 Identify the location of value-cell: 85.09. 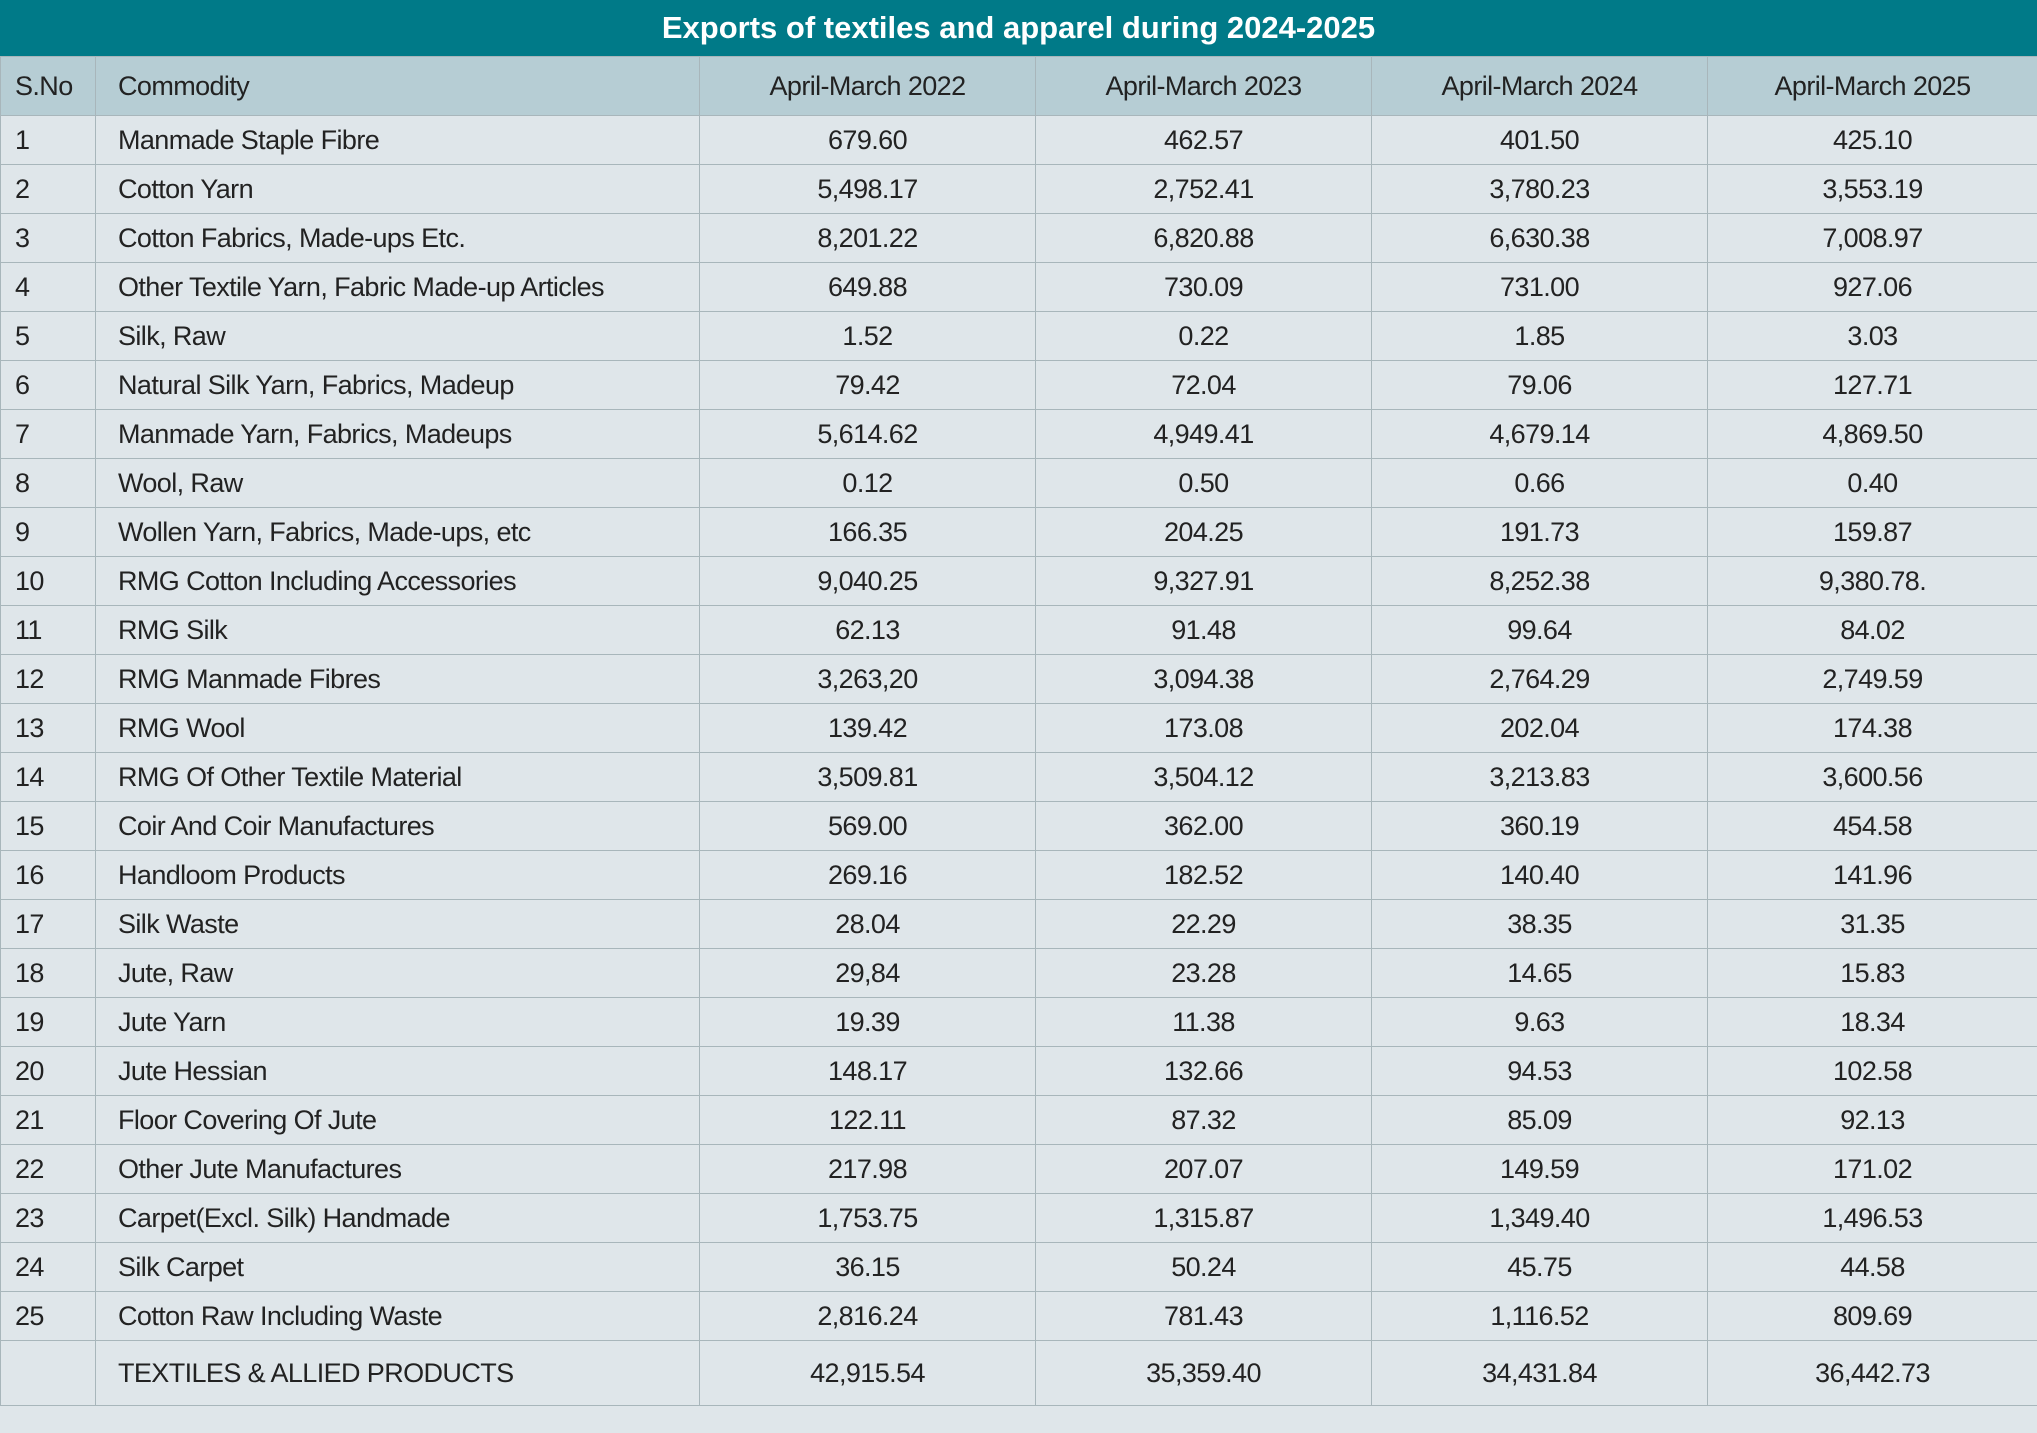
(1539, 1120).